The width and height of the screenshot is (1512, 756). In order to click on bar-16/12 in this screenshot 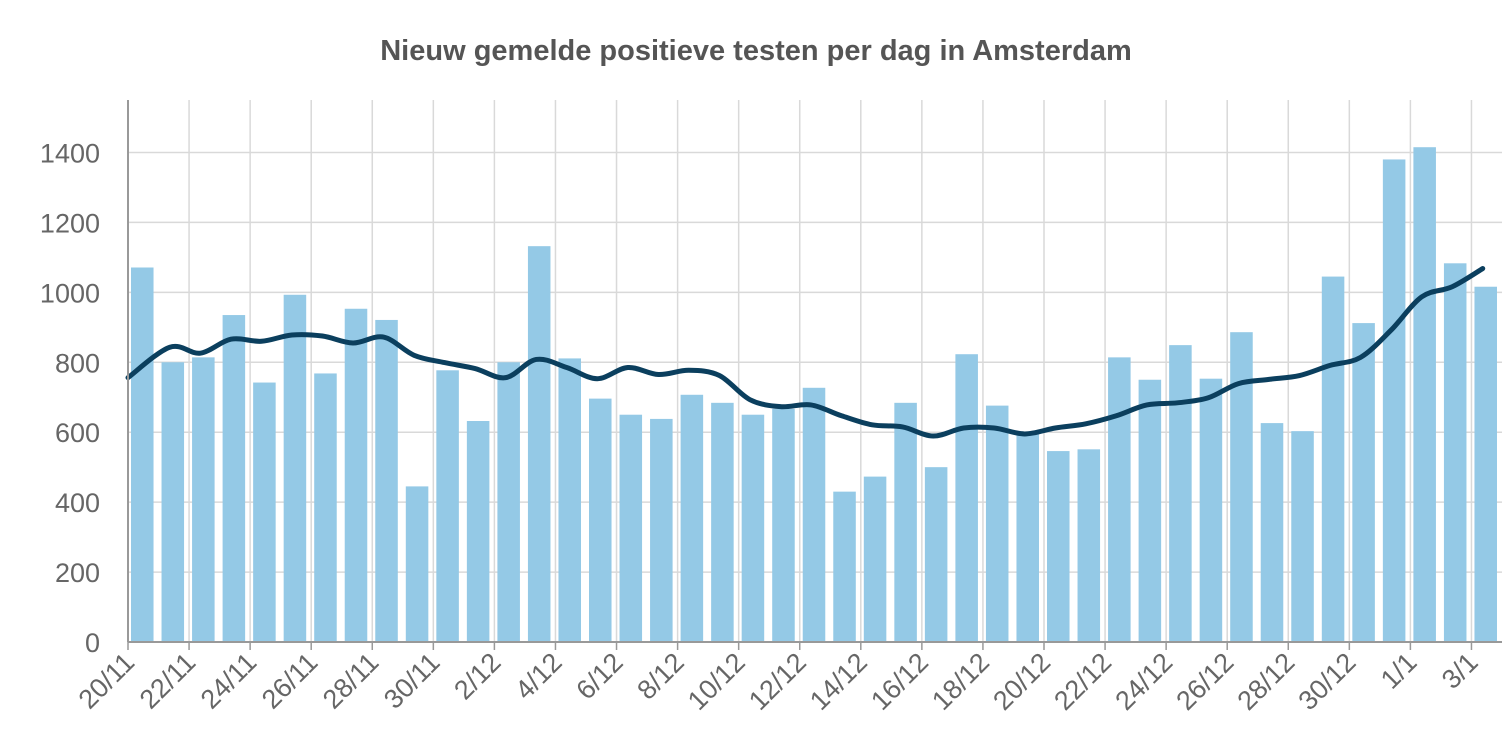, I will do `click(936, 554)`.